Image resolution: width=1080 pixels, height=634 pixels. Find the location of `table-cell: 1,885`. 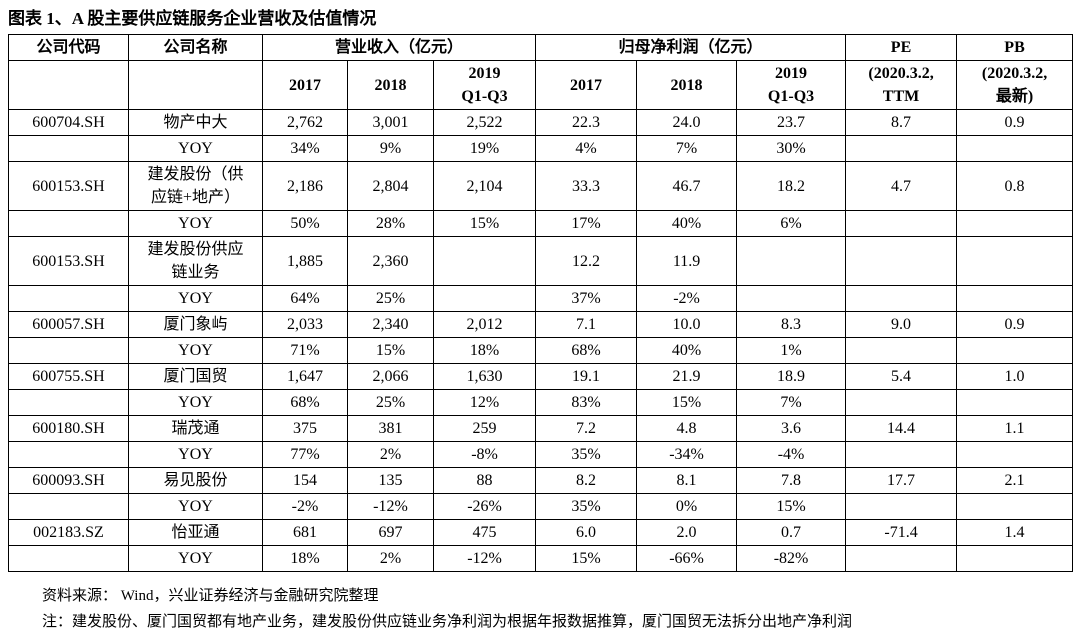

table-cell: 1,885 is located at coordinates (305, 261).